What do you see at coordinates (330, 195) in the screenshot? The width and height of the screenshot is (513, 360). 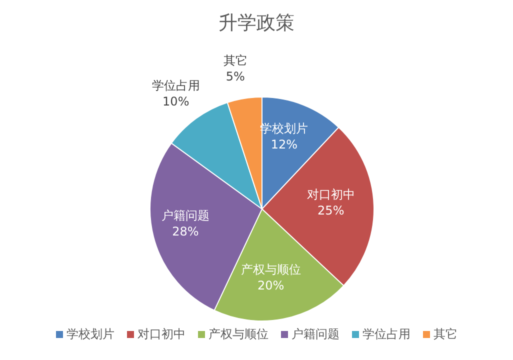 I see `slice-label: 对口初中` at bounding box center [330, 195].